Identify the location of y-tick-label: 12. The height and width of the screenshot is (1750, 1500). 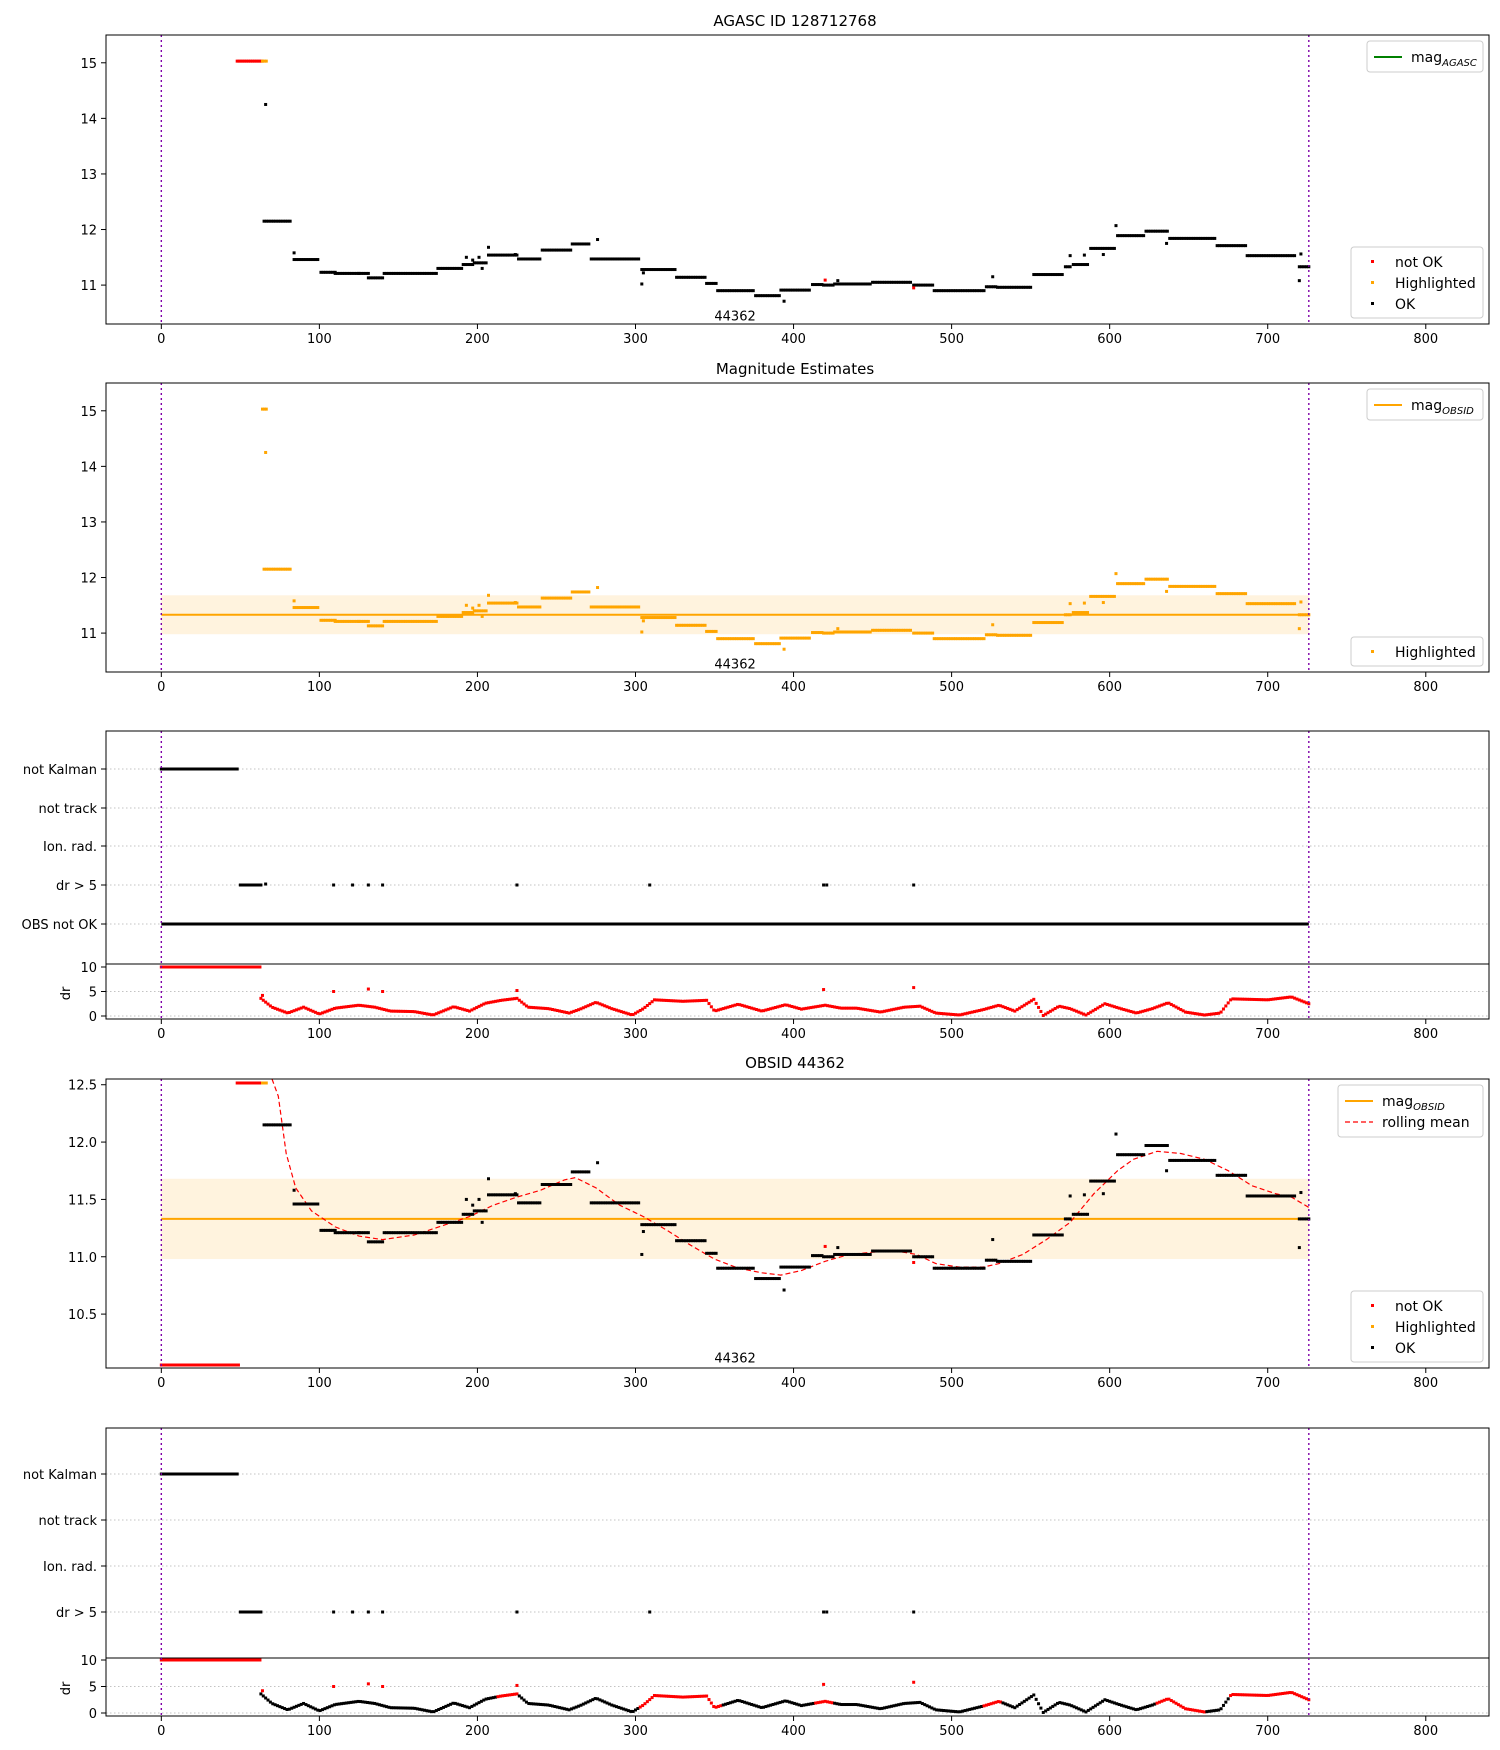
(88, 579).